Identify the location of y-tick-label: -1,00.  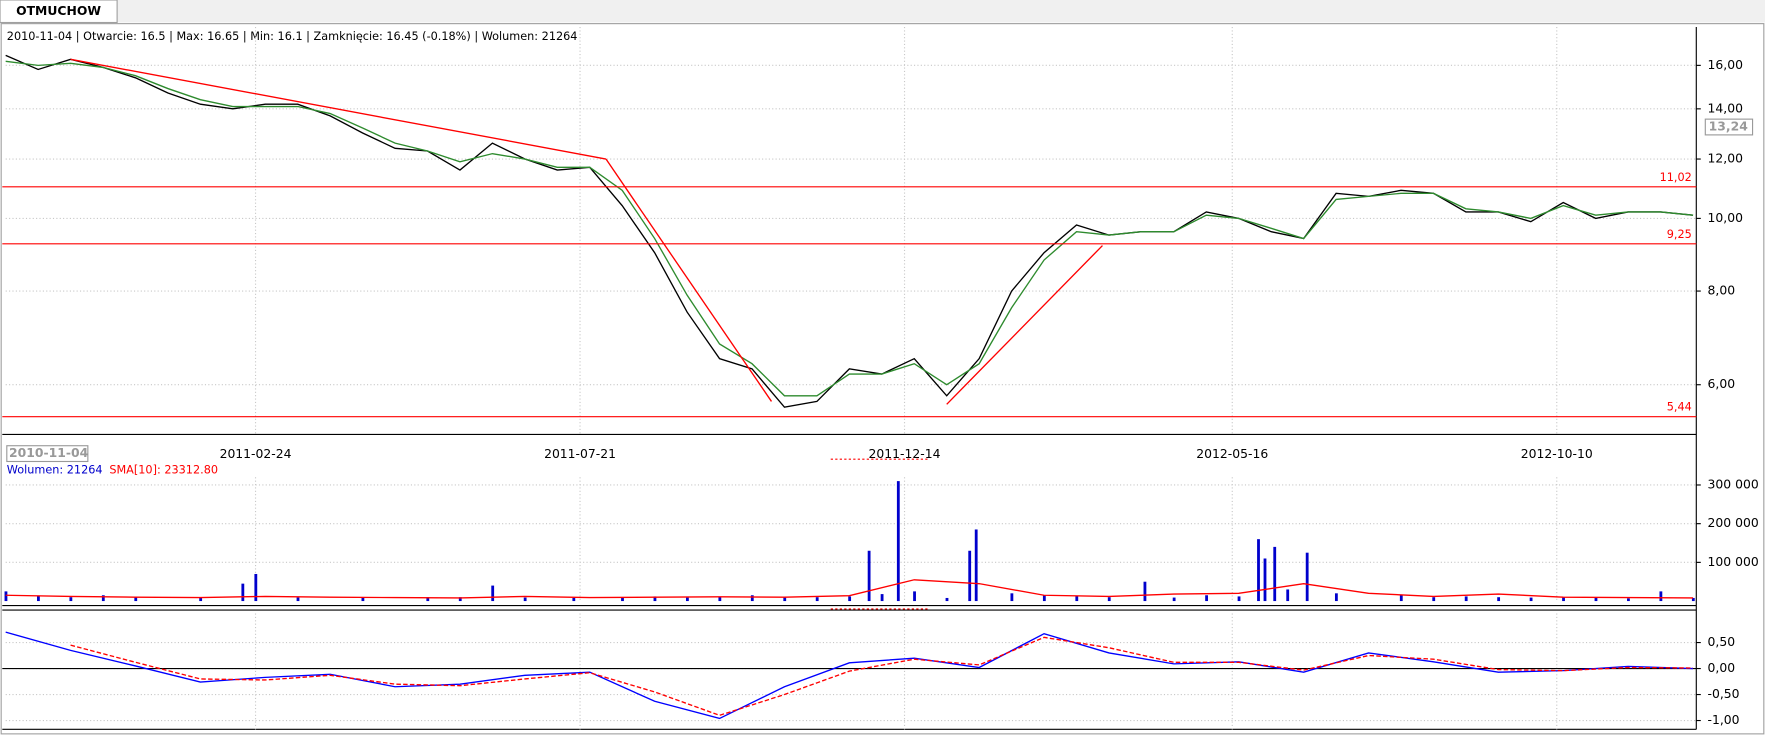
(1724, 720).